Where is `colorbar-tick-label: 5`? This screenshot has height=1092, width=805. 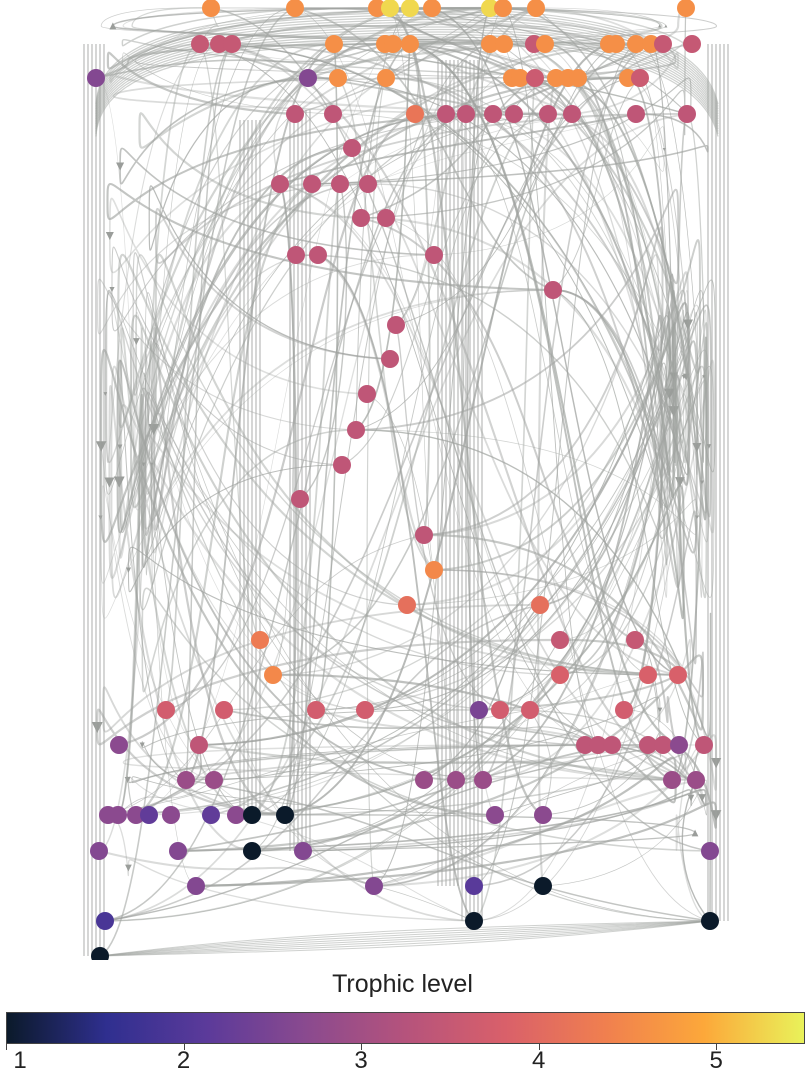 colorbar-tick-label: 5 is located at coordinates (716, 1060).